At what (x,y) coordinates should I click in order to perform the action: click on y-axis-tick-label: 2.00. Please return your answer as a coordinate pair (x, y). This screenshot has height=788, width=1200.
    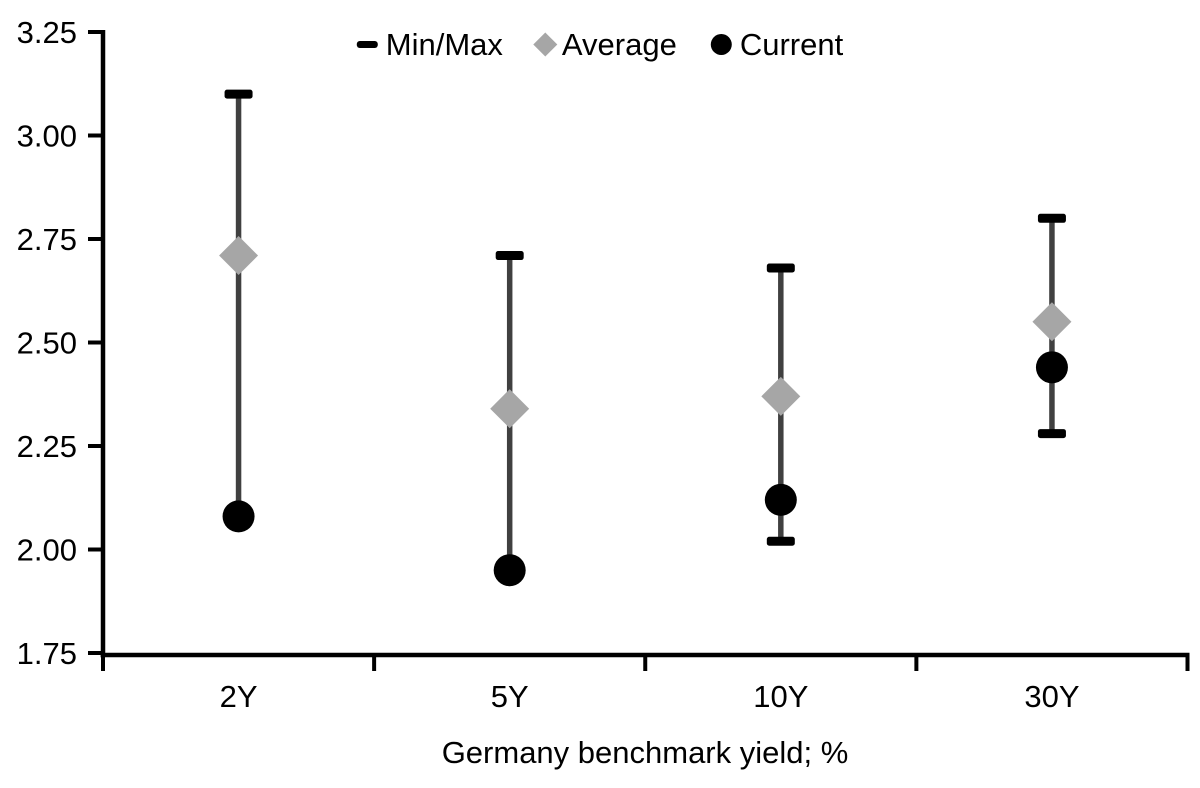
    Looking at the image, I should click on (47, 550).